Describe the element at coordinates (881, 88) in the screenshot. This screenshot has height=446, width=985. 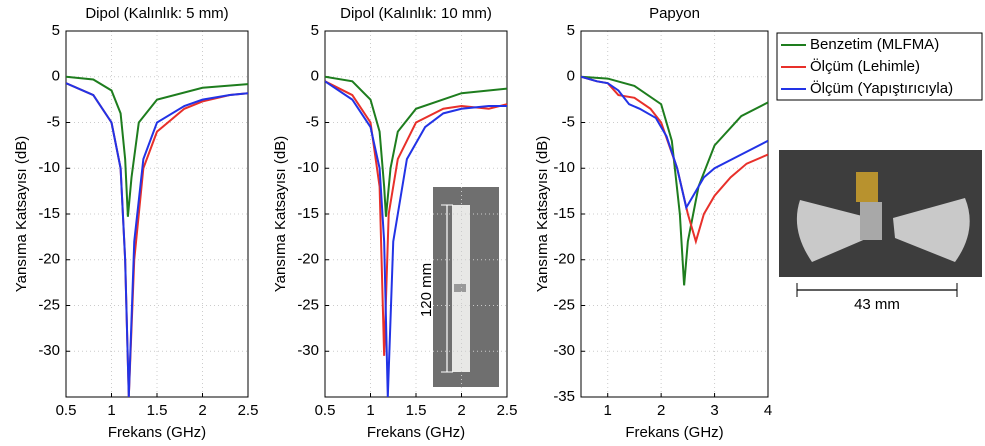
I see `legend-label: Ölçüm (Yapıştırıcıyla)` at that location.